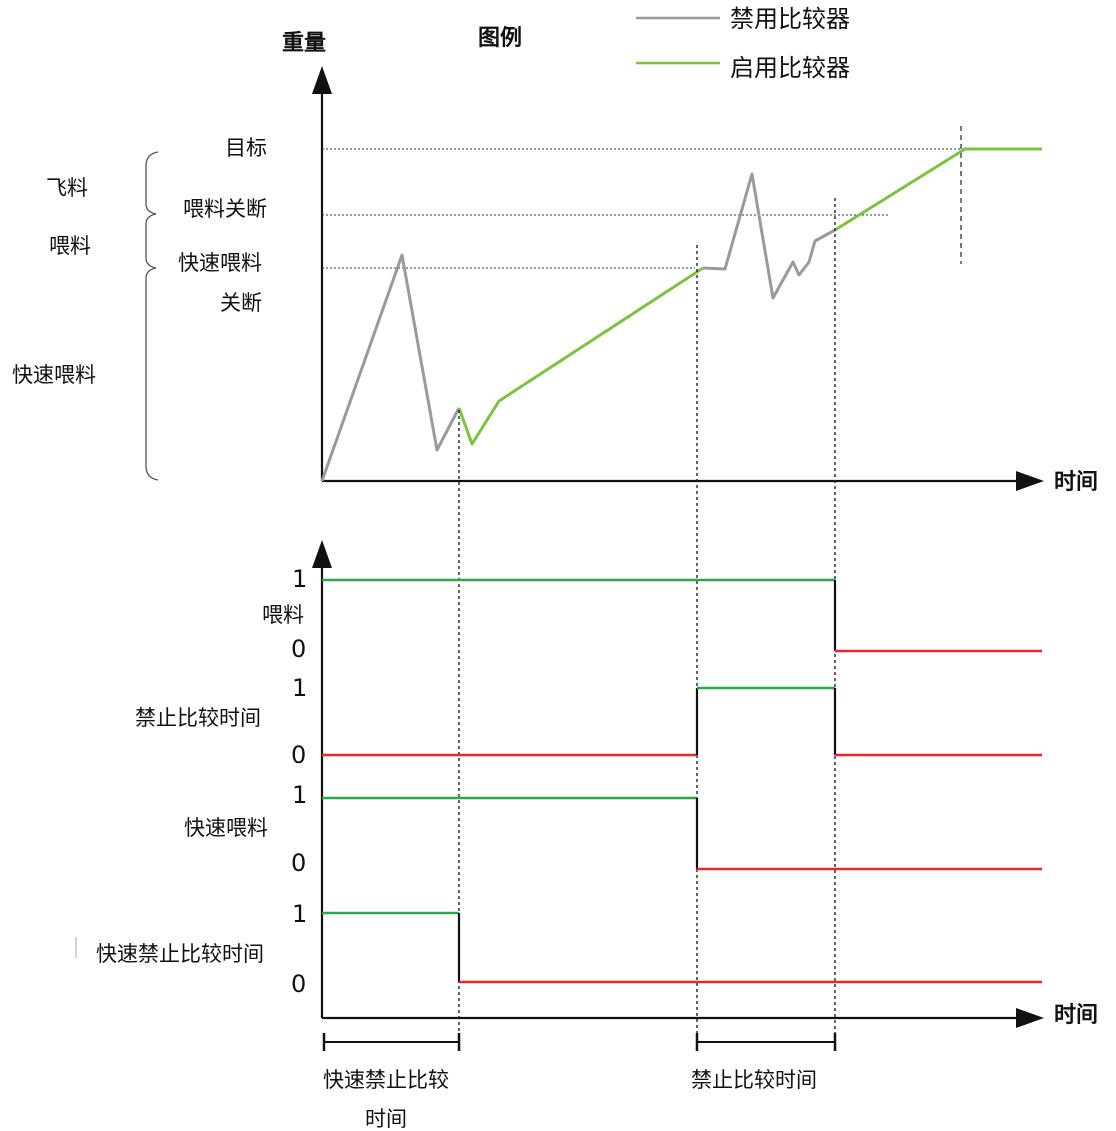 This screenshot has width=1116, height=1131. I want to click on block-interval-label: 禁止比较时间, so click(754, 1080).